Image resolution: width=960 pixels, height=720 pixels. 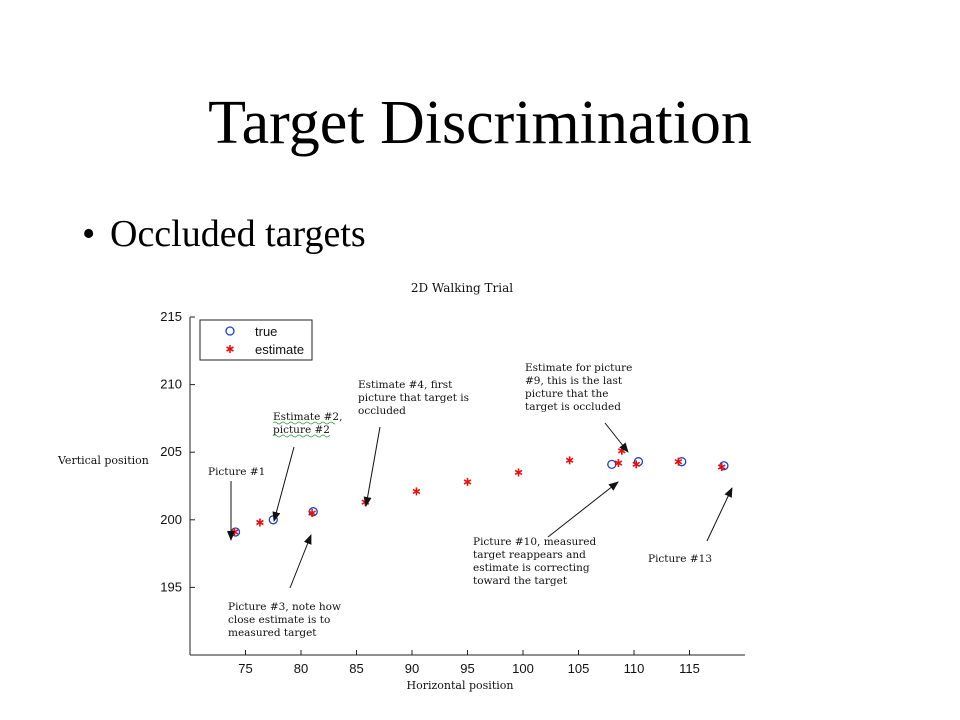 I want to click on legend-marker-estimate, so click(x=230, y=349).